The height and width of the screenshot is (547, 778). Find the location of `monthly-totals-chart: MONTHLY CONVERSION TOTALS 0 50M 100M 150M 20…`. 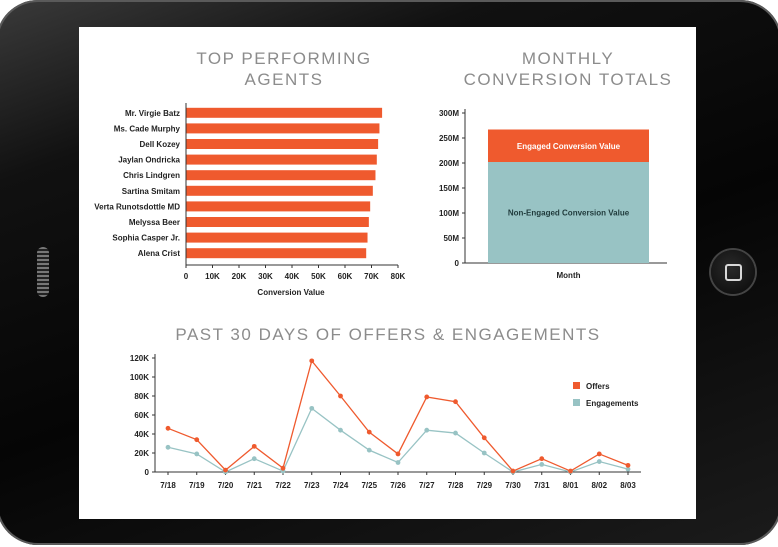

monthly-totals-chart: MONTHLY CONVERSION TOTALS 0 50M 100M 150M 20… is located at coordinates (556, 164).